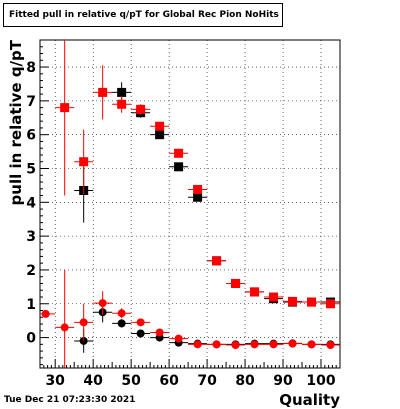 The image size is (400, 409). I want to click on y-tick-label: 6, so click(31, 136).